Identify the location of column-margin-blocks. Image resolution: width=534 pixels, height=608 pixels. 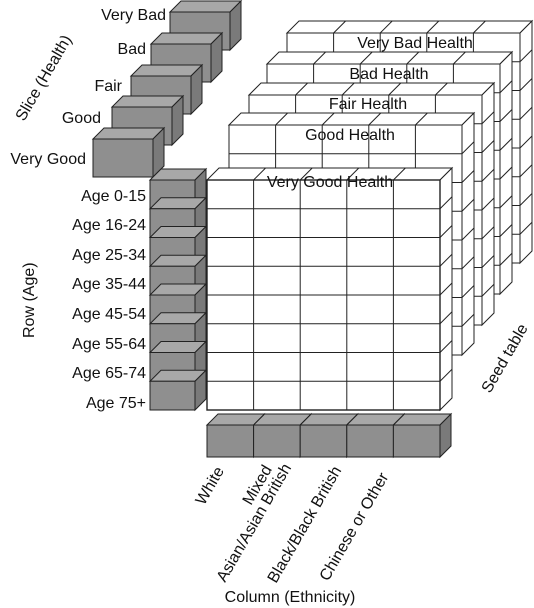
(329, 435).